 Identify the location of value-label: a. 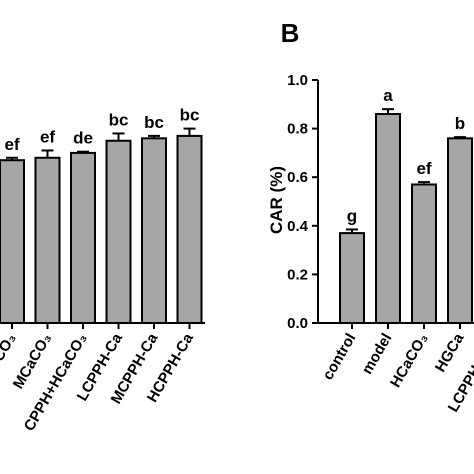
(388, 95).